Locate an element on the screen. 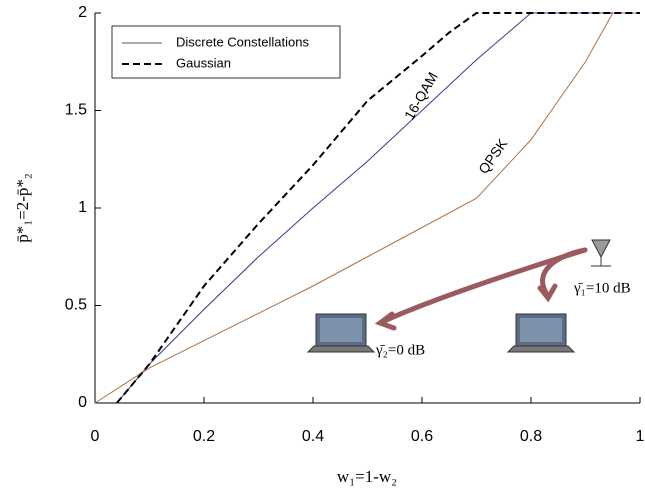  x-tick-label: 0.8 is located at coordinates (531, 436).